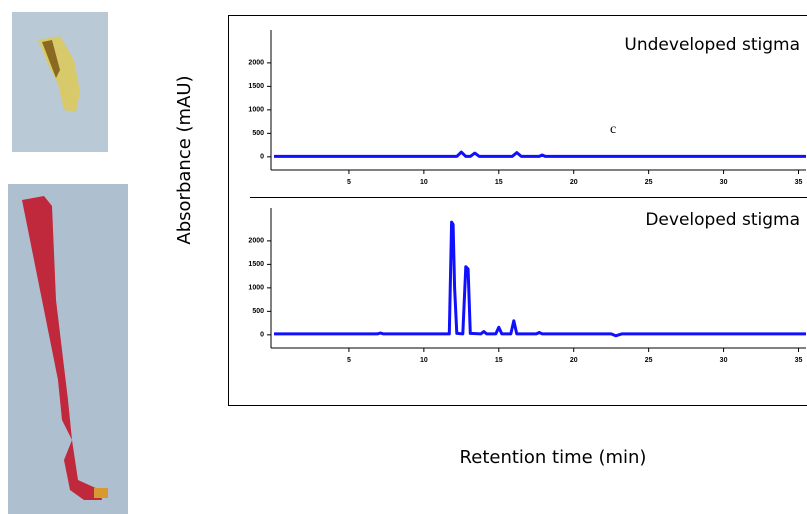  I want to click on chart-title: Undeveloped stigma, so click(712, 45).